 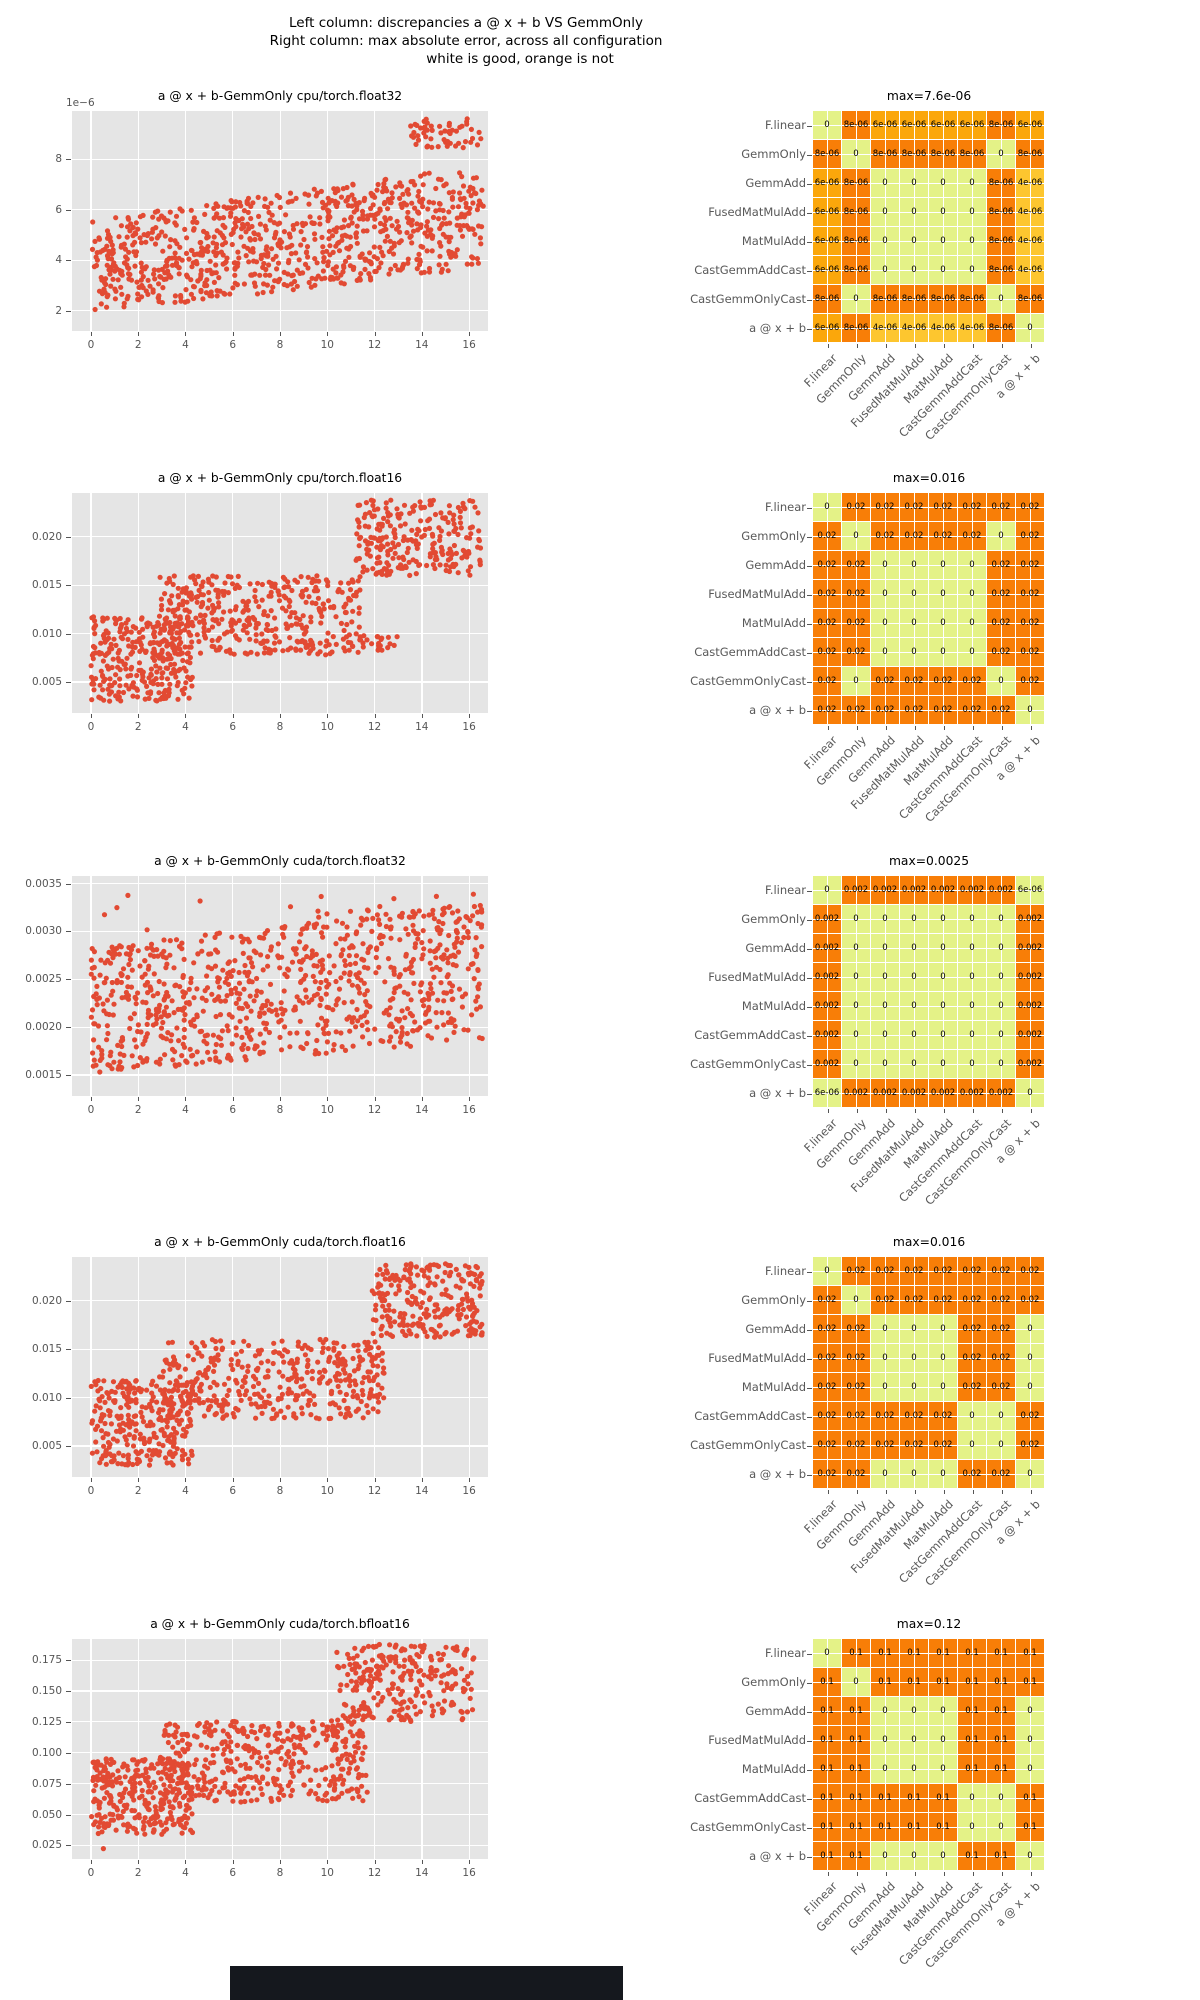 What do you see at coordinates (1030, 948) in the screenshot?
I see `heatmap-cell: 0.002` at bounding box center [1030, 948].